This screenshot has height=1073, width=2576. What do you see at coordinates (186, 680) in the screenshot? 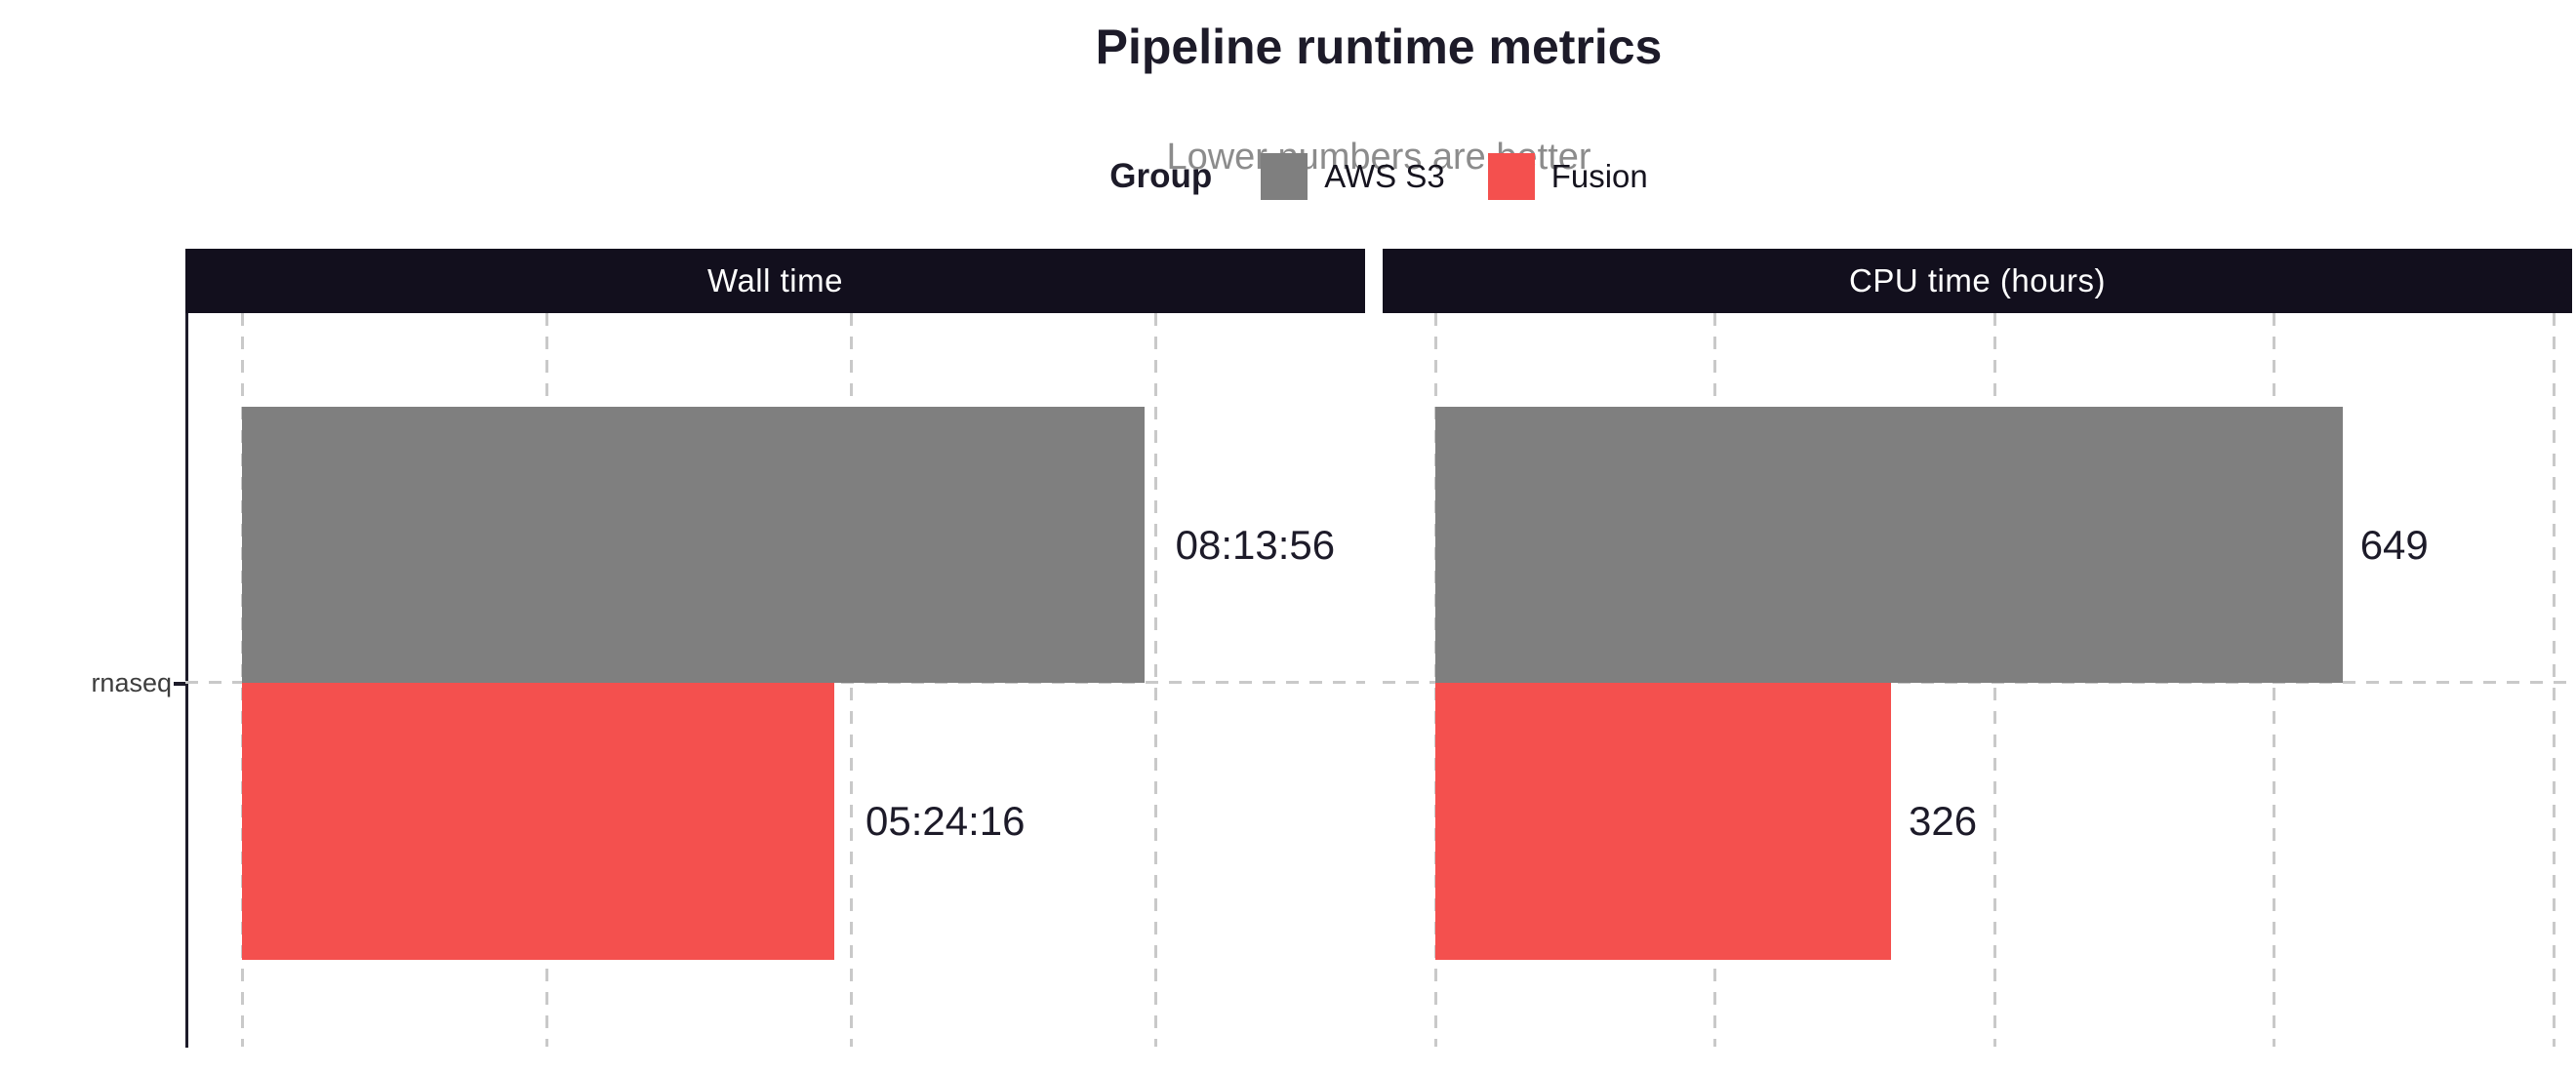
I see `y-axis-line` at bounding box center [186, 680].